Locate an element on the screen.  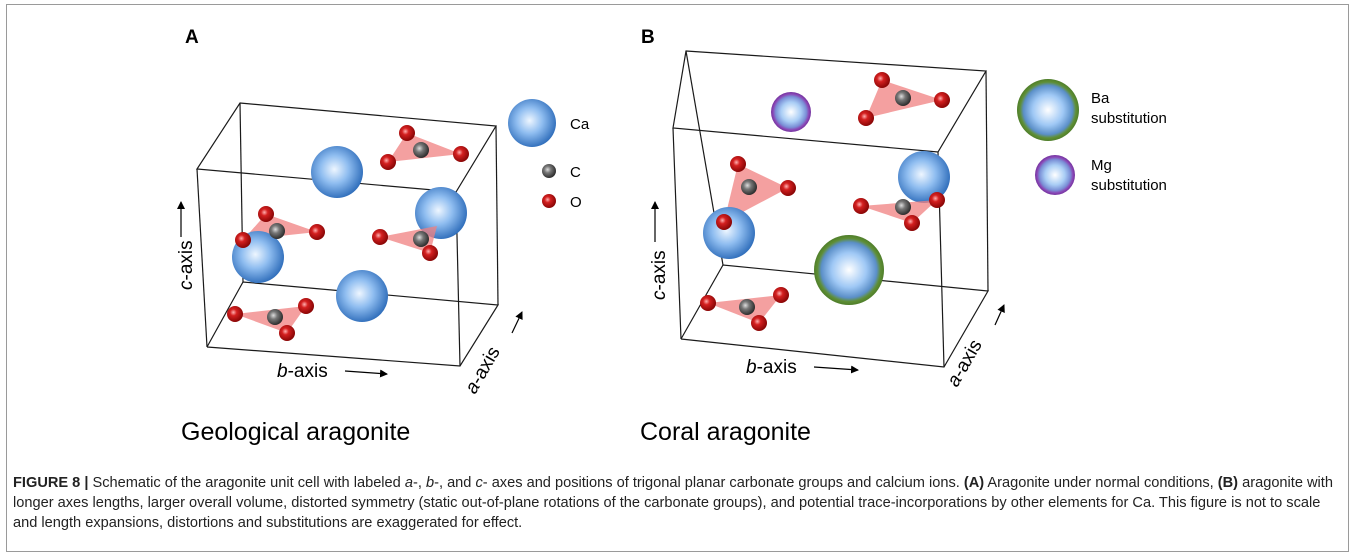
legend-ca-label: Ca is located at coordinates (580, 124).